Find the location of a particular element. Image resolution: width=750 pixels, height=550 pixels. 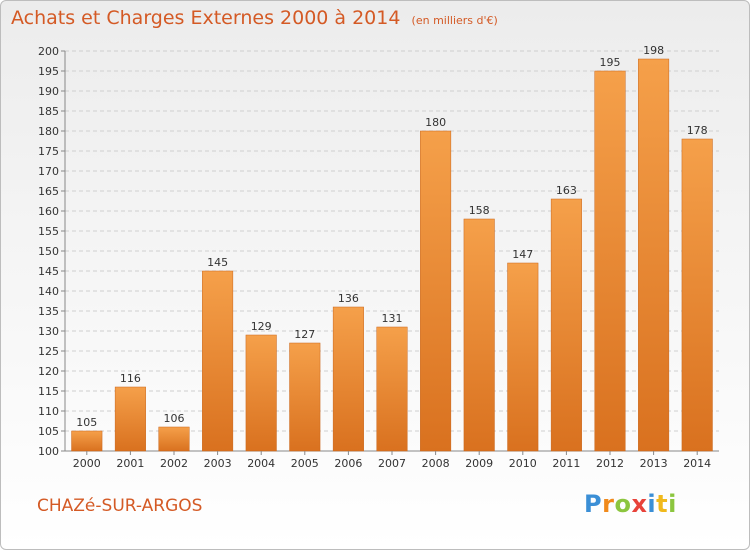

y-tick-label: 120 is located at coordinates (48, 371).